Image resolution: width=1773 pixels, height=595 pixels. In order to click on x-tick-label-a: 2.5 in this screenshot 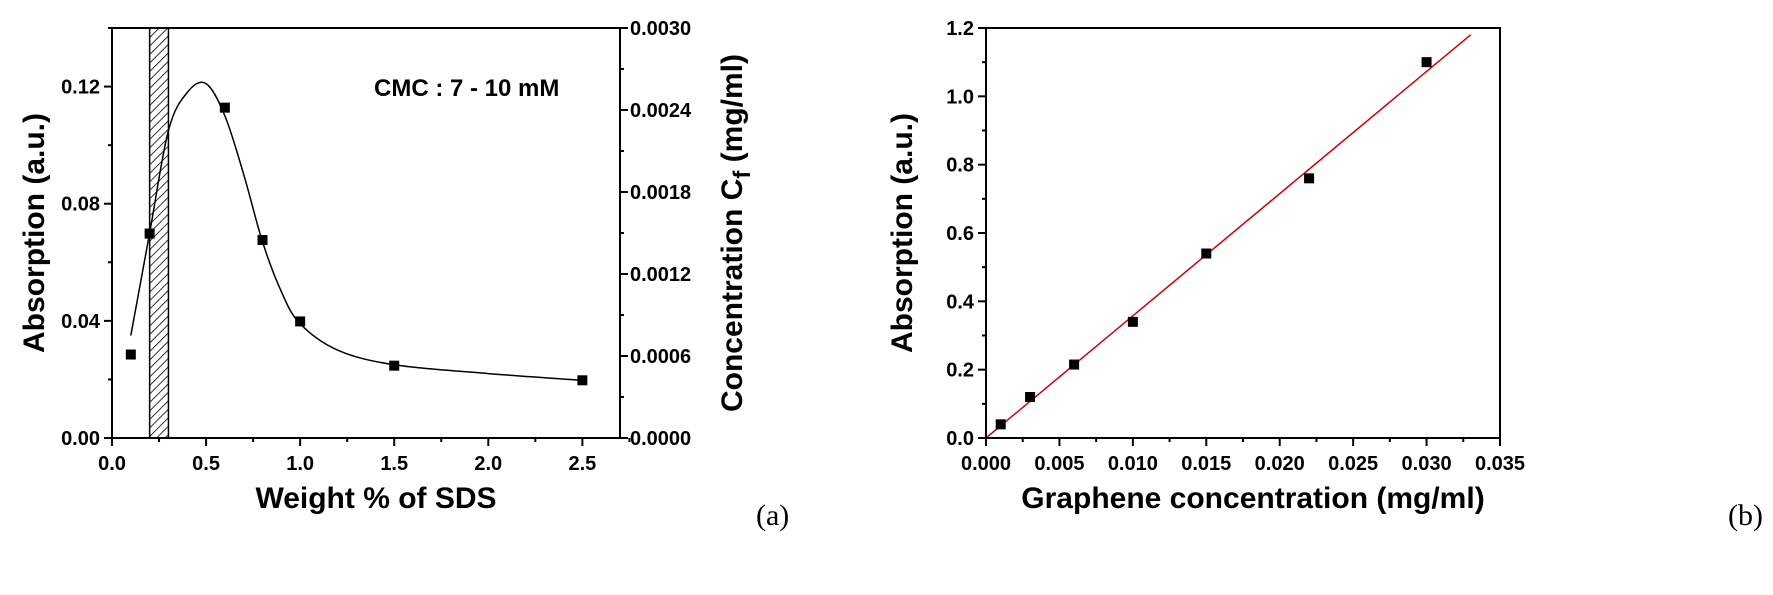, I will do `click(582, 464)`.